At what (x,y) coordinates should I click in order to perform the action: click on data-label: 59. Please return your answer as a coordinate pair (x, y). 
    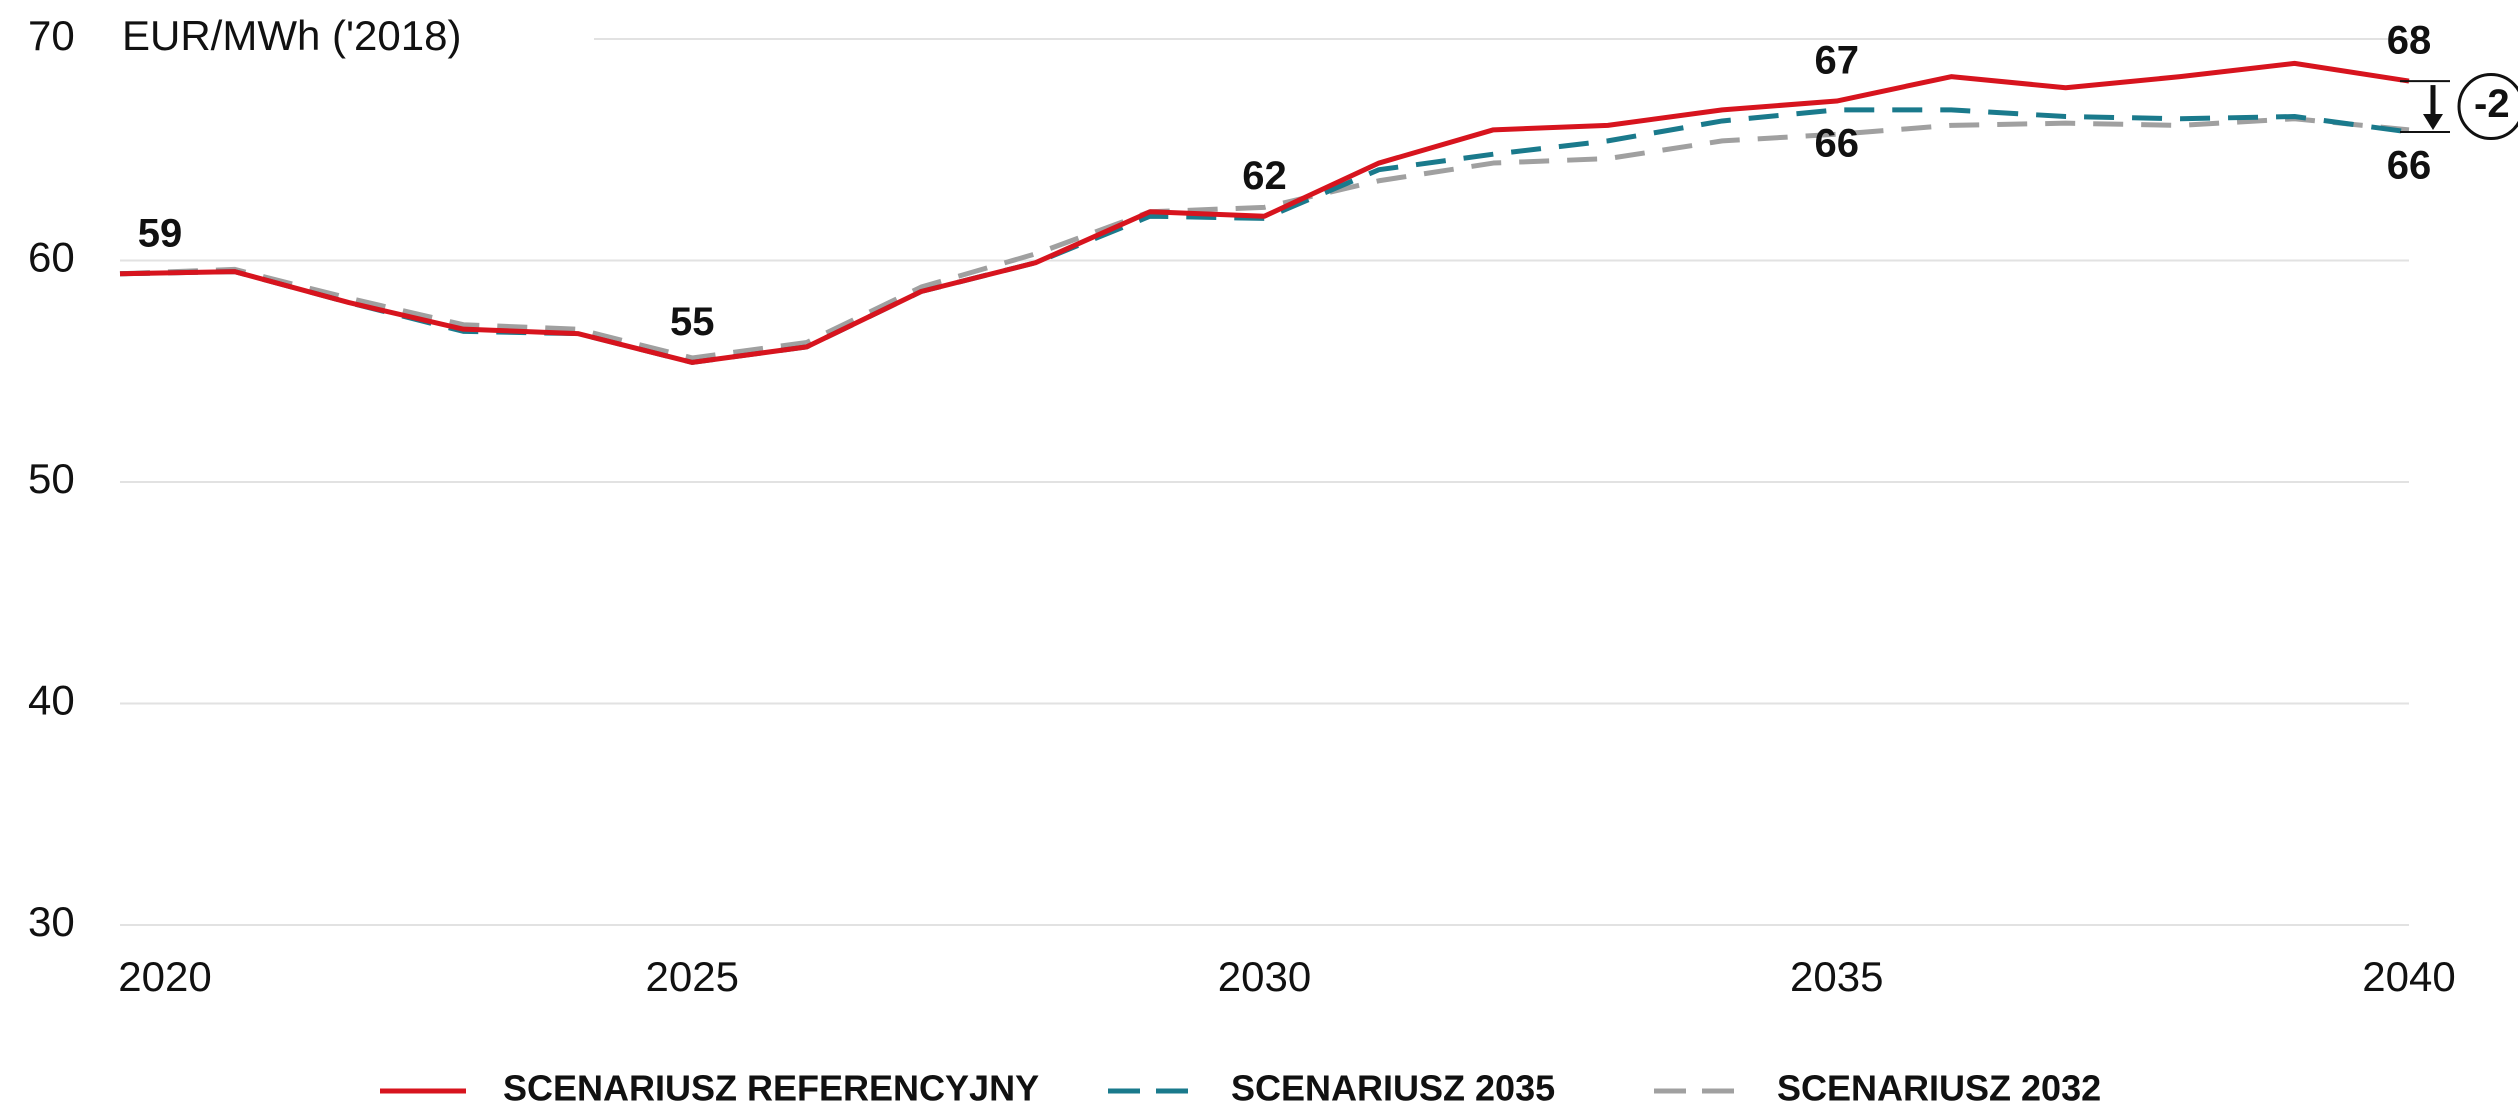
    Looking at the image, I should click on (160, 233).